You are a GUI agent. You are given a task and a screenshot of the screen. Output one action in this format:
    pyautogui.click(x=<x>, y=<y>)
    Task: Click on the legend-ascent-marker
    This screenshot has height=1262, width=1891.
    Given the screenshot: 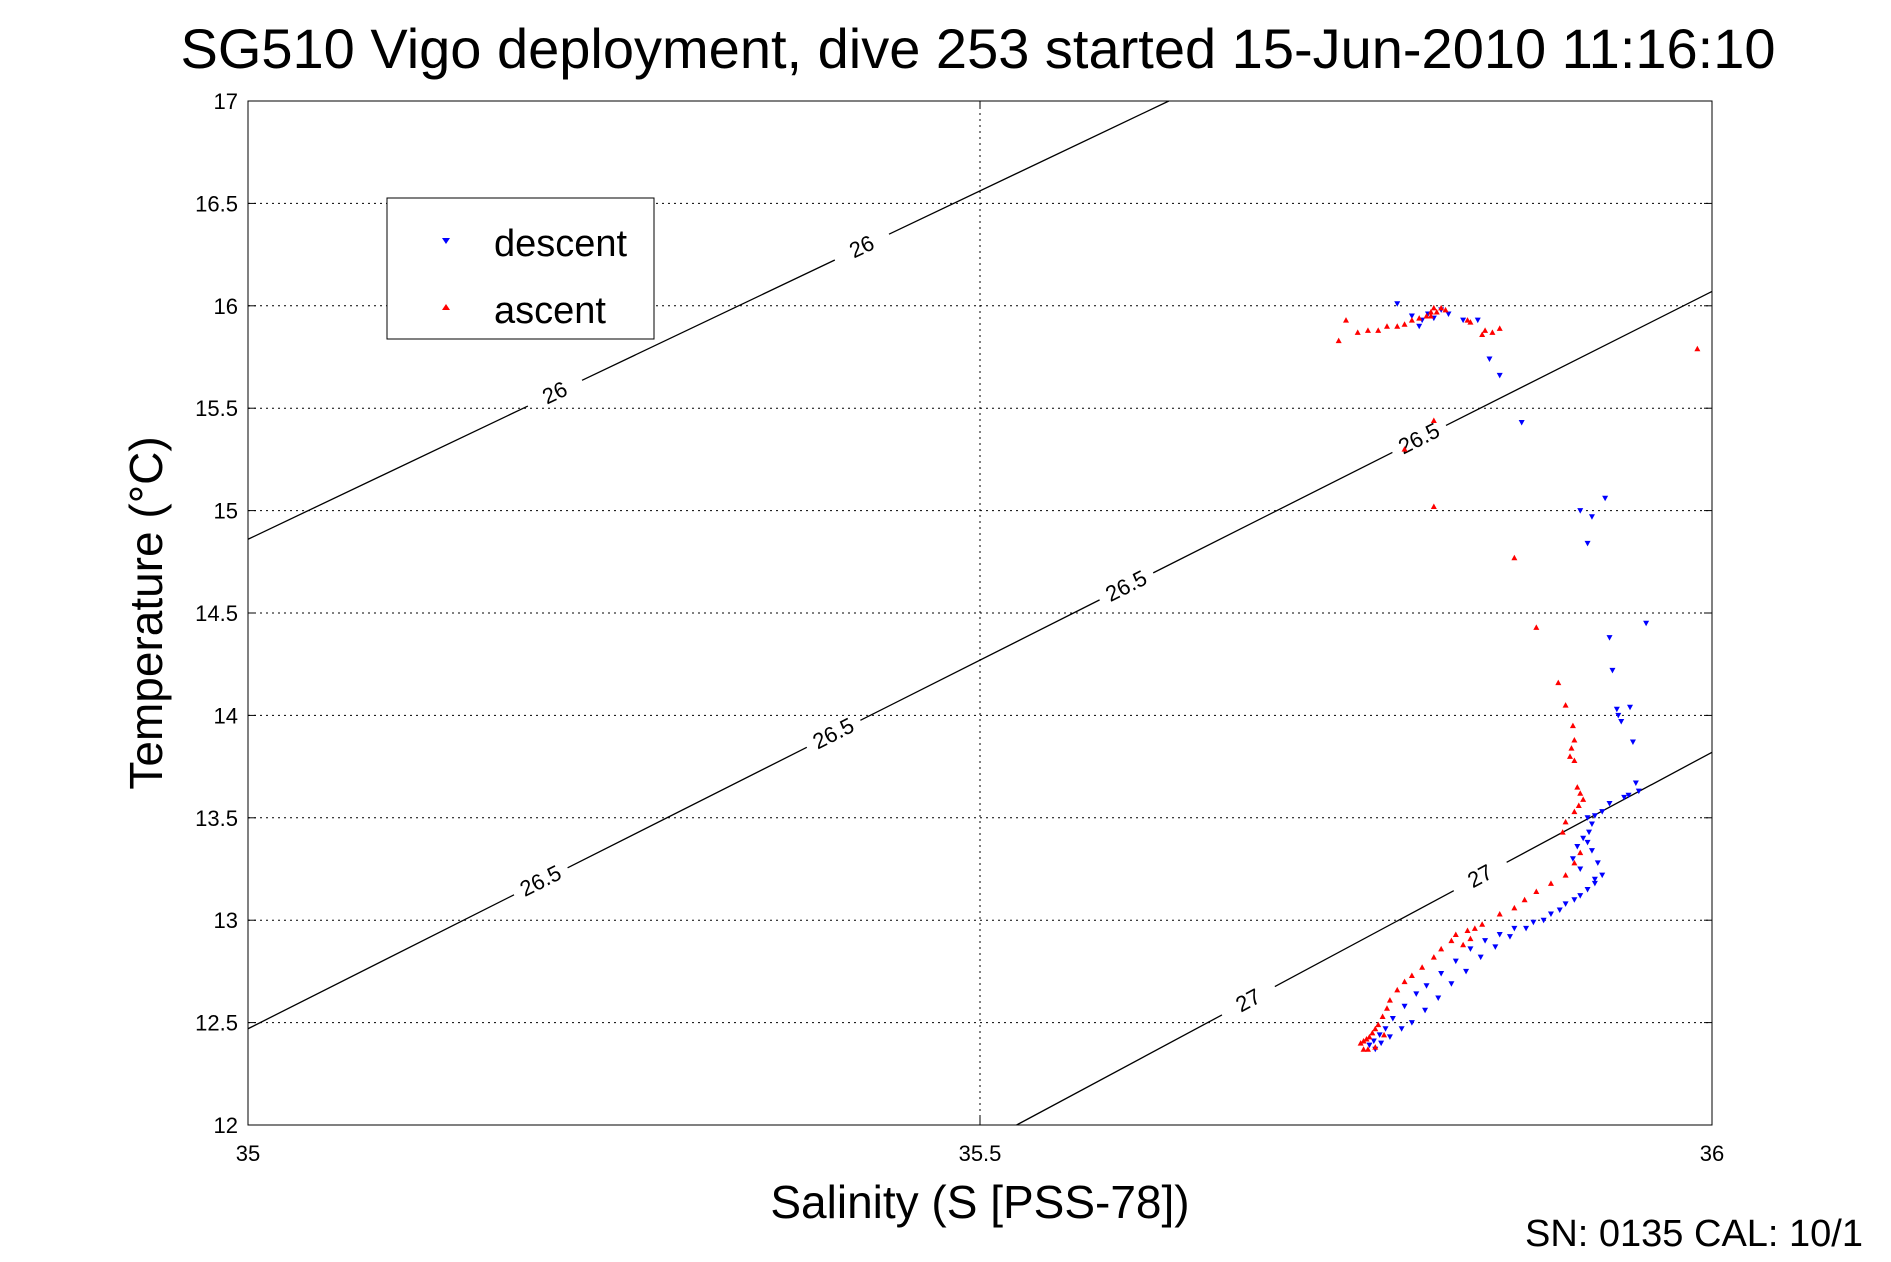 What is the action you would take?
    pyautogui.click(x=446, y=307)
    